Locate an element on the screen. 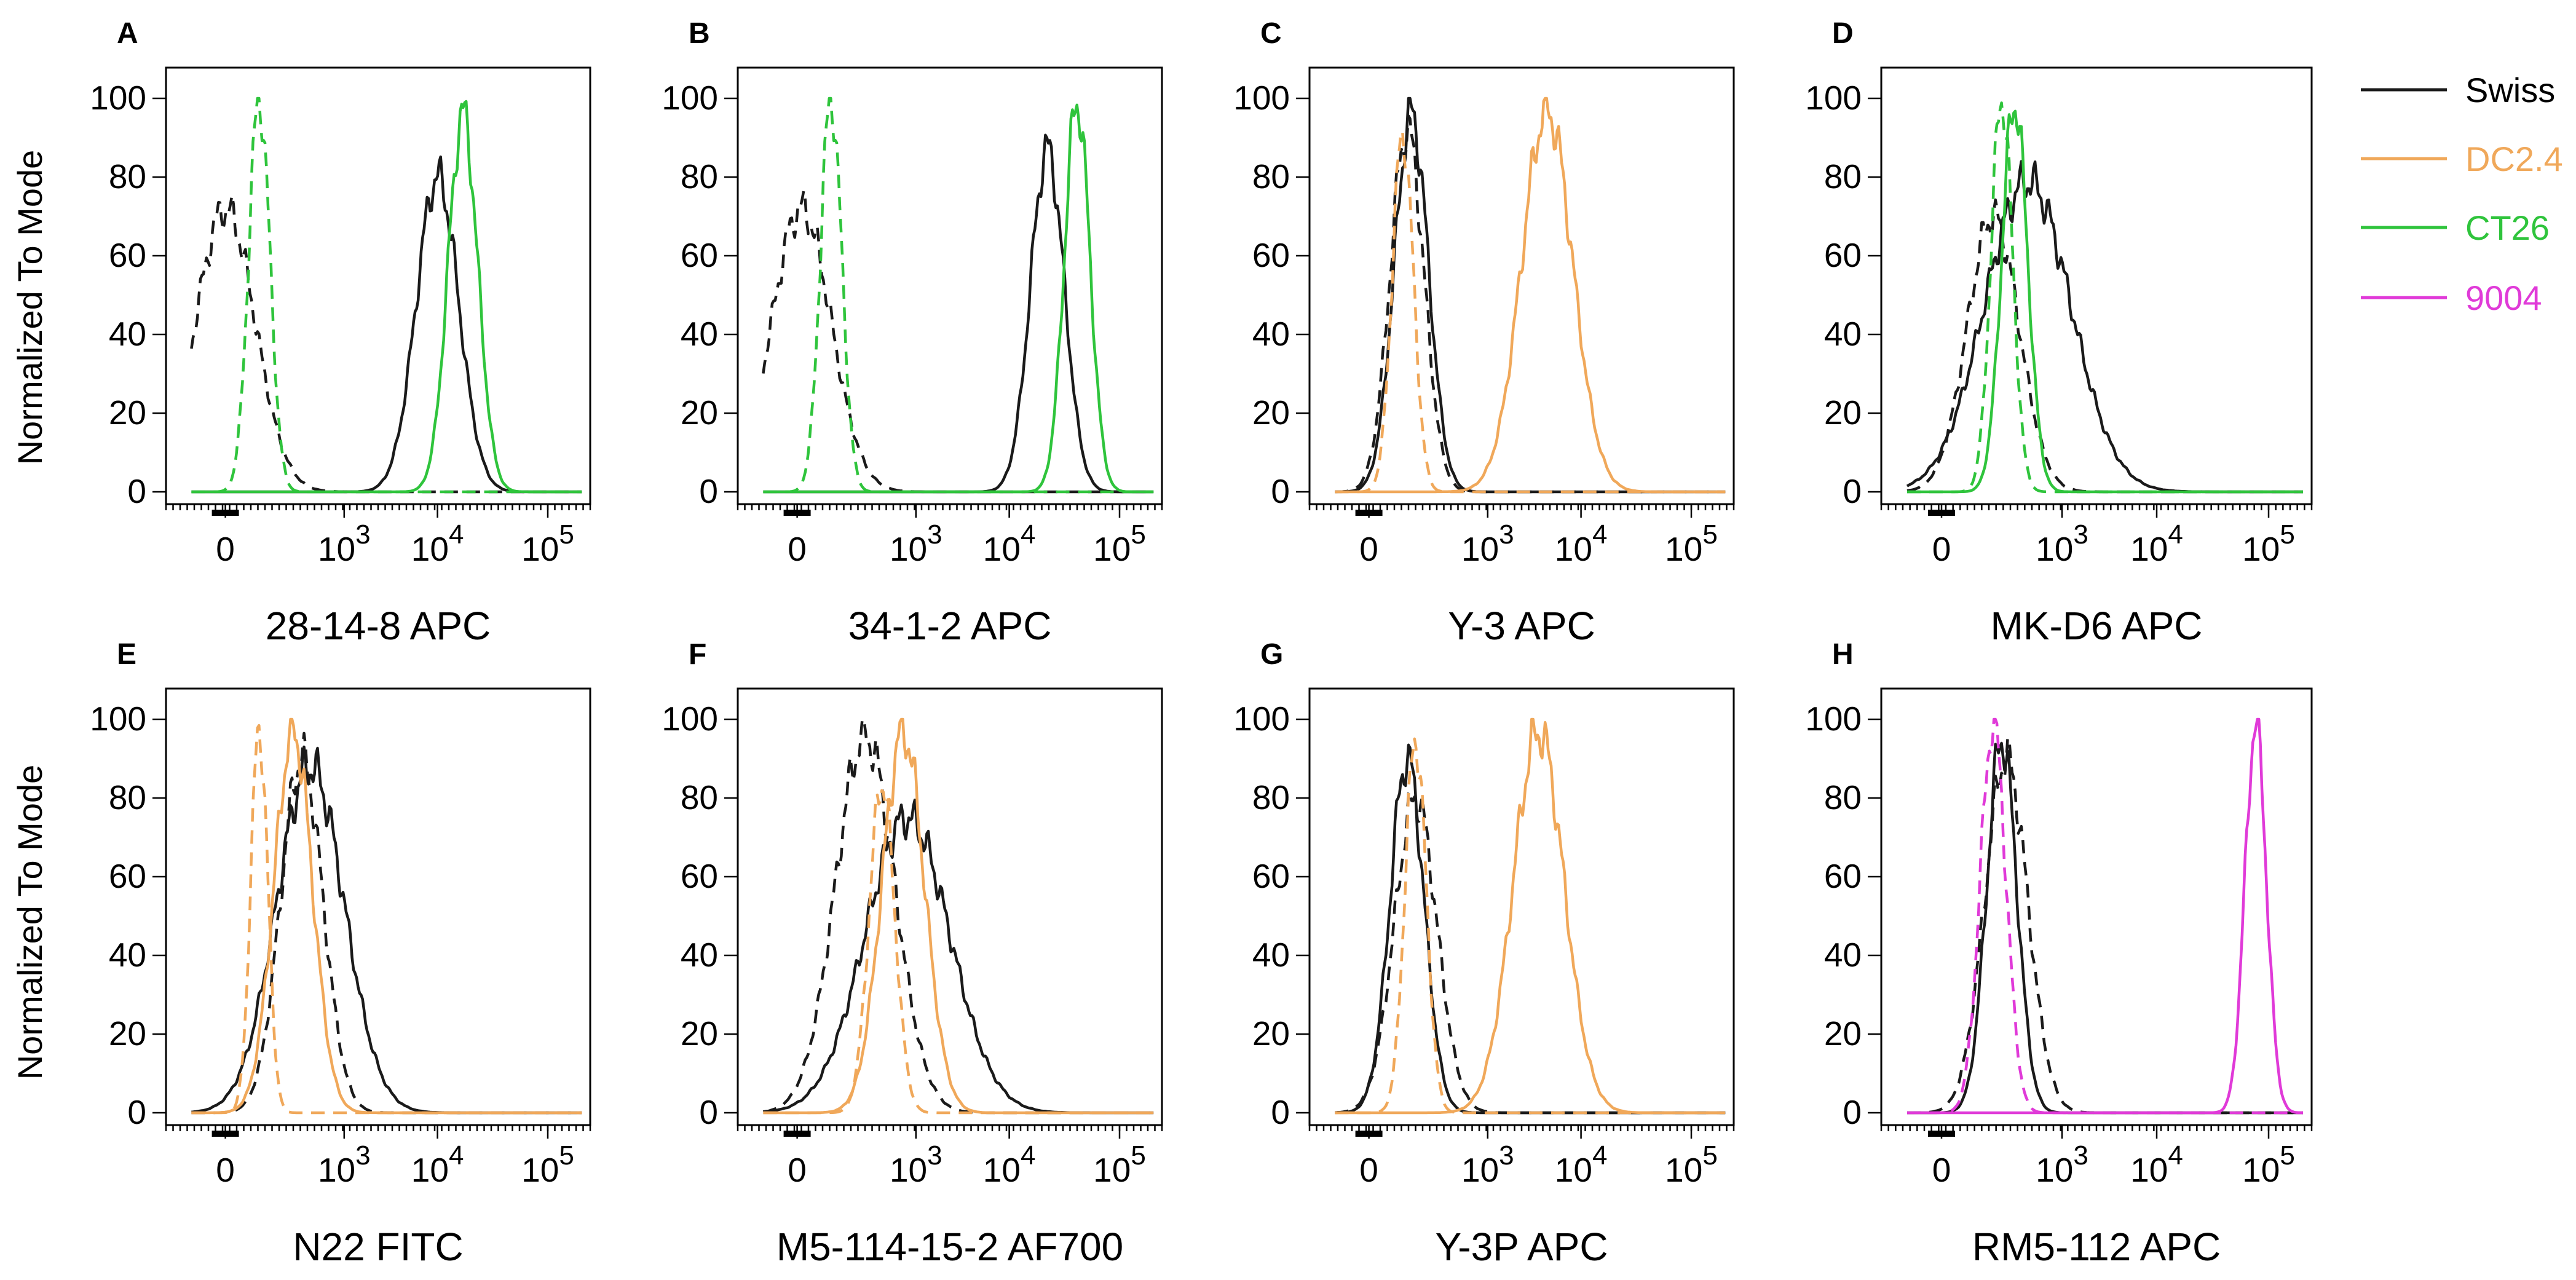 This screenshot has height=1280, width=2576. x-tick-label-d-0: 0 is located at coordinates (1942, 549).